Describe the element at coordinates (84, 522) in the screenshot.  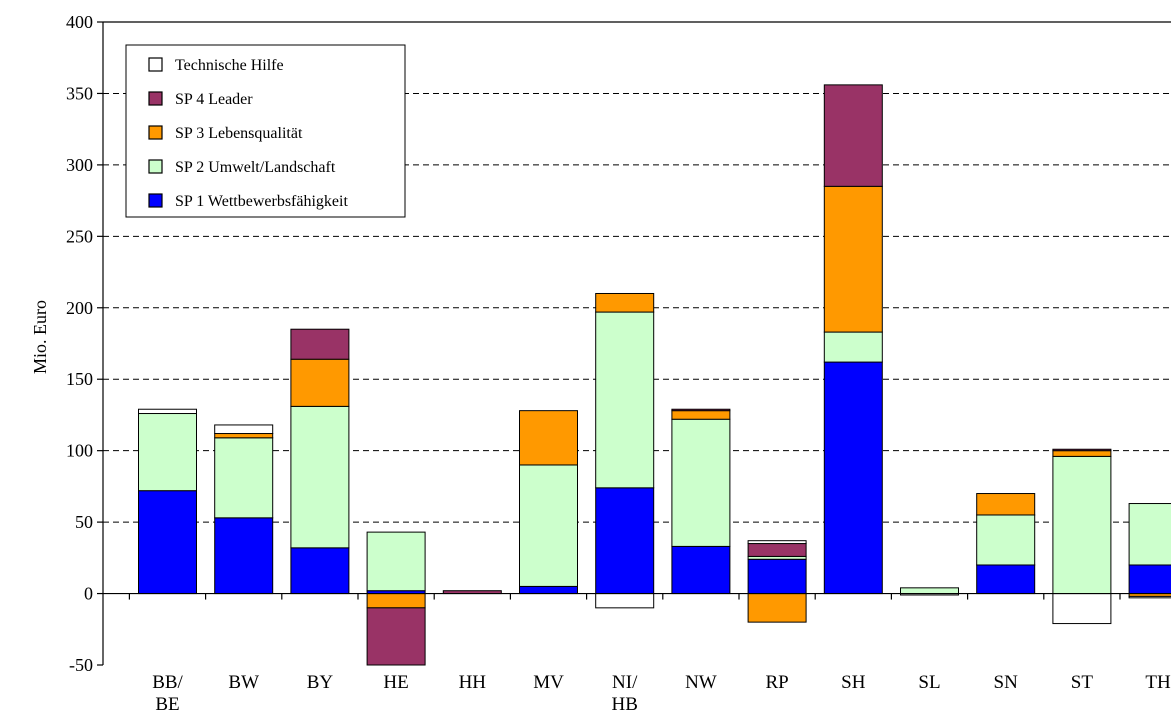
I see `y-tick-label: 50` at that location.